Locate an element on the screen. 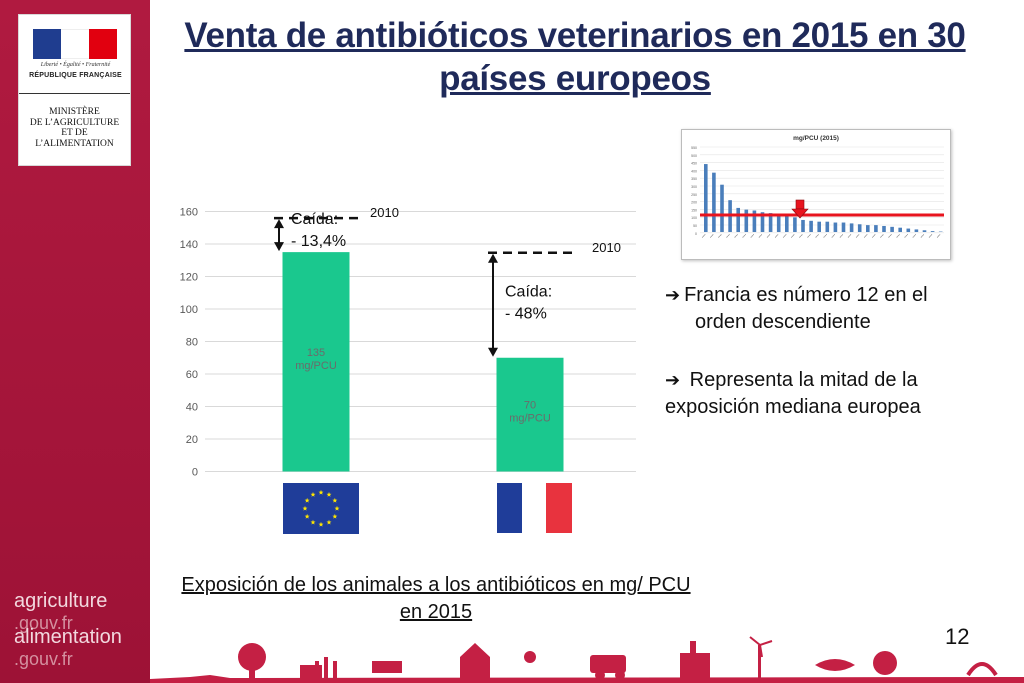 This screenshot has width=1024, height=683. chart-annotations: 2010 Caída: - 13,4% 2010 Caída: - 48% is located at coordinates (447, 281).